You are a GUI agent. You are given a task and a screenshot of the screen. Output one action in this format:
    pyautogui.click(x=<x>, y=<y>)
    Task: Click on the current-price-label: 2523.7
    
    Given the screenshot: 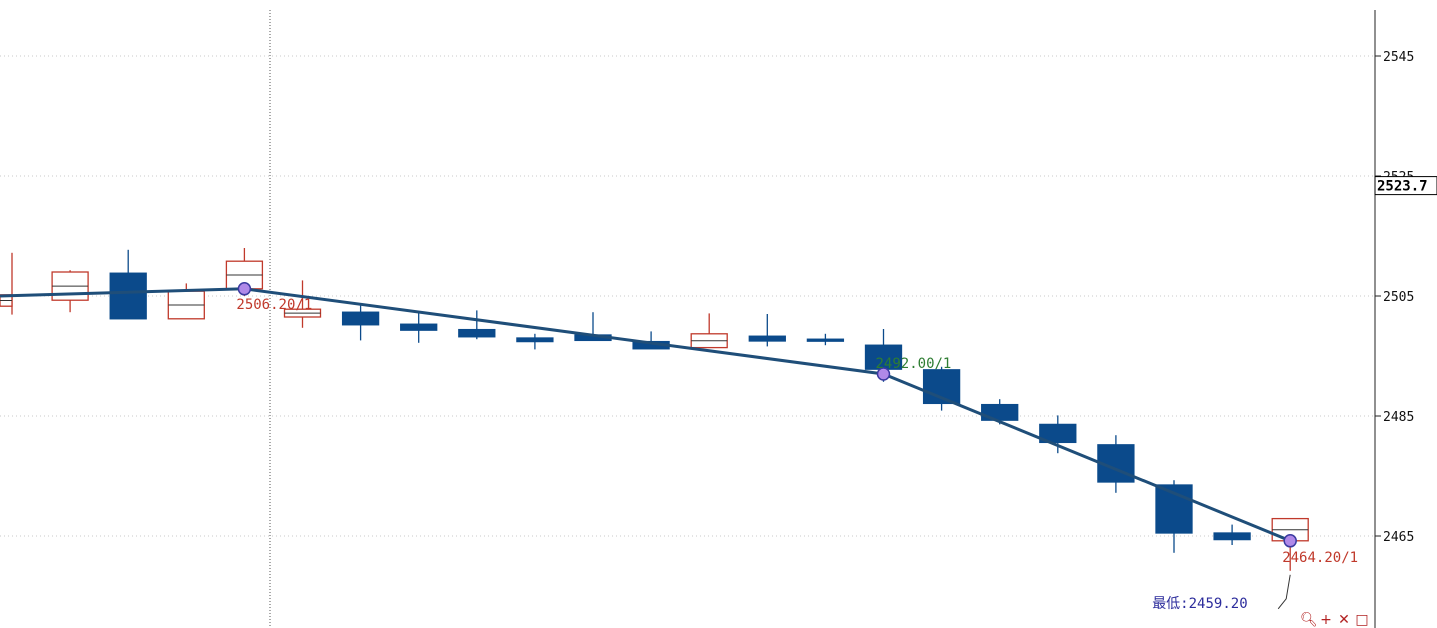 What is the action you would take?
    pyautogui.click(x=1402, y=187)
    